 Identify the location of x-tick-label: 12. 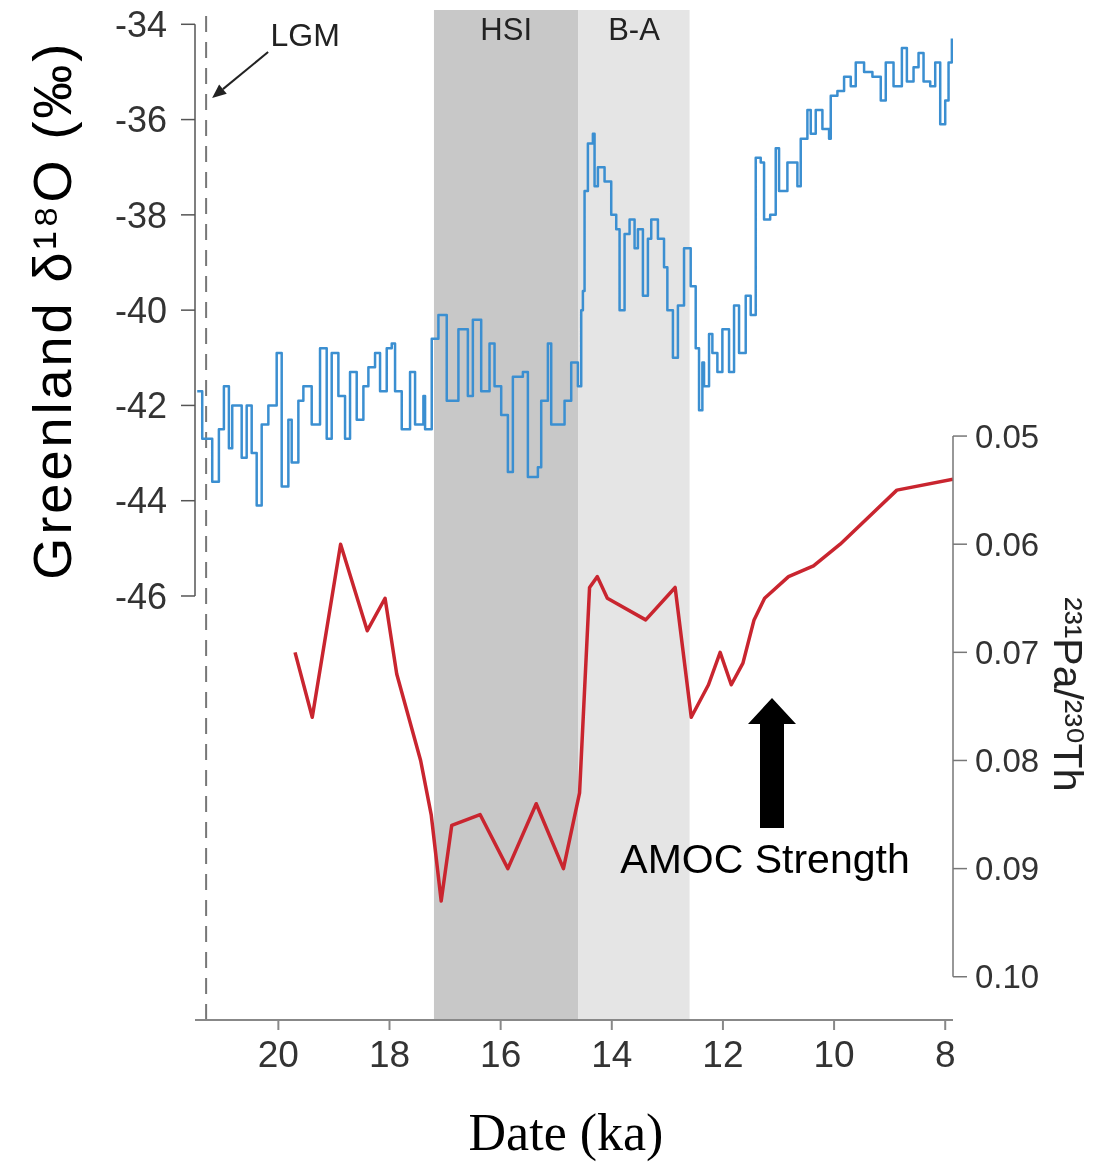
(723, 1055).